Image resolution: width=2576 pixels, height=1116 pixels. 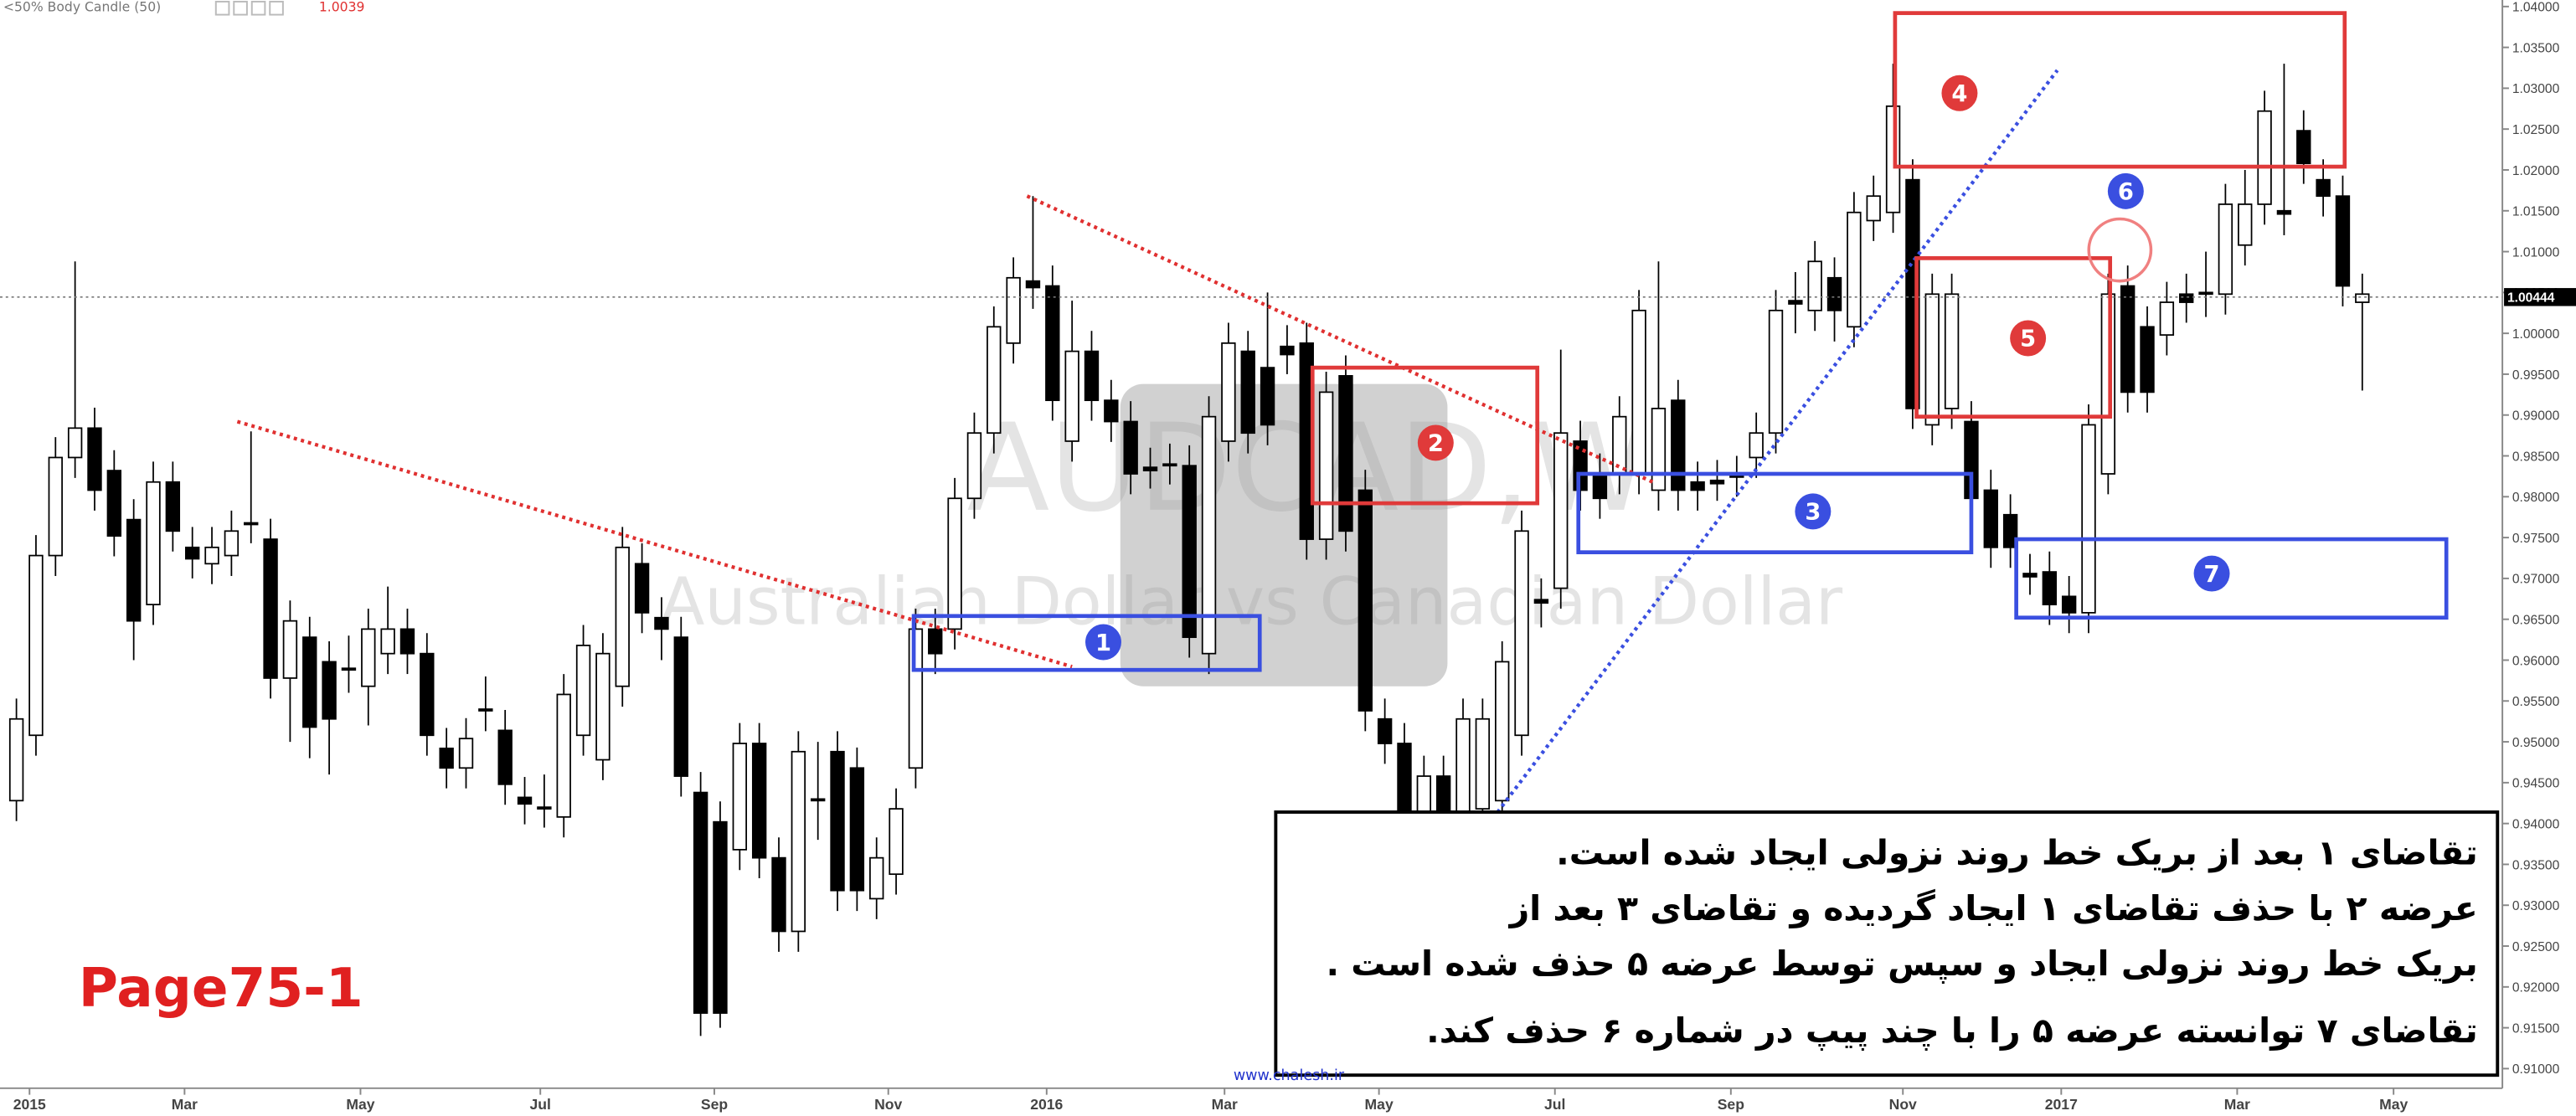 I want to click on y-tick-label: 1.01000, so click(x=2536, y=253).